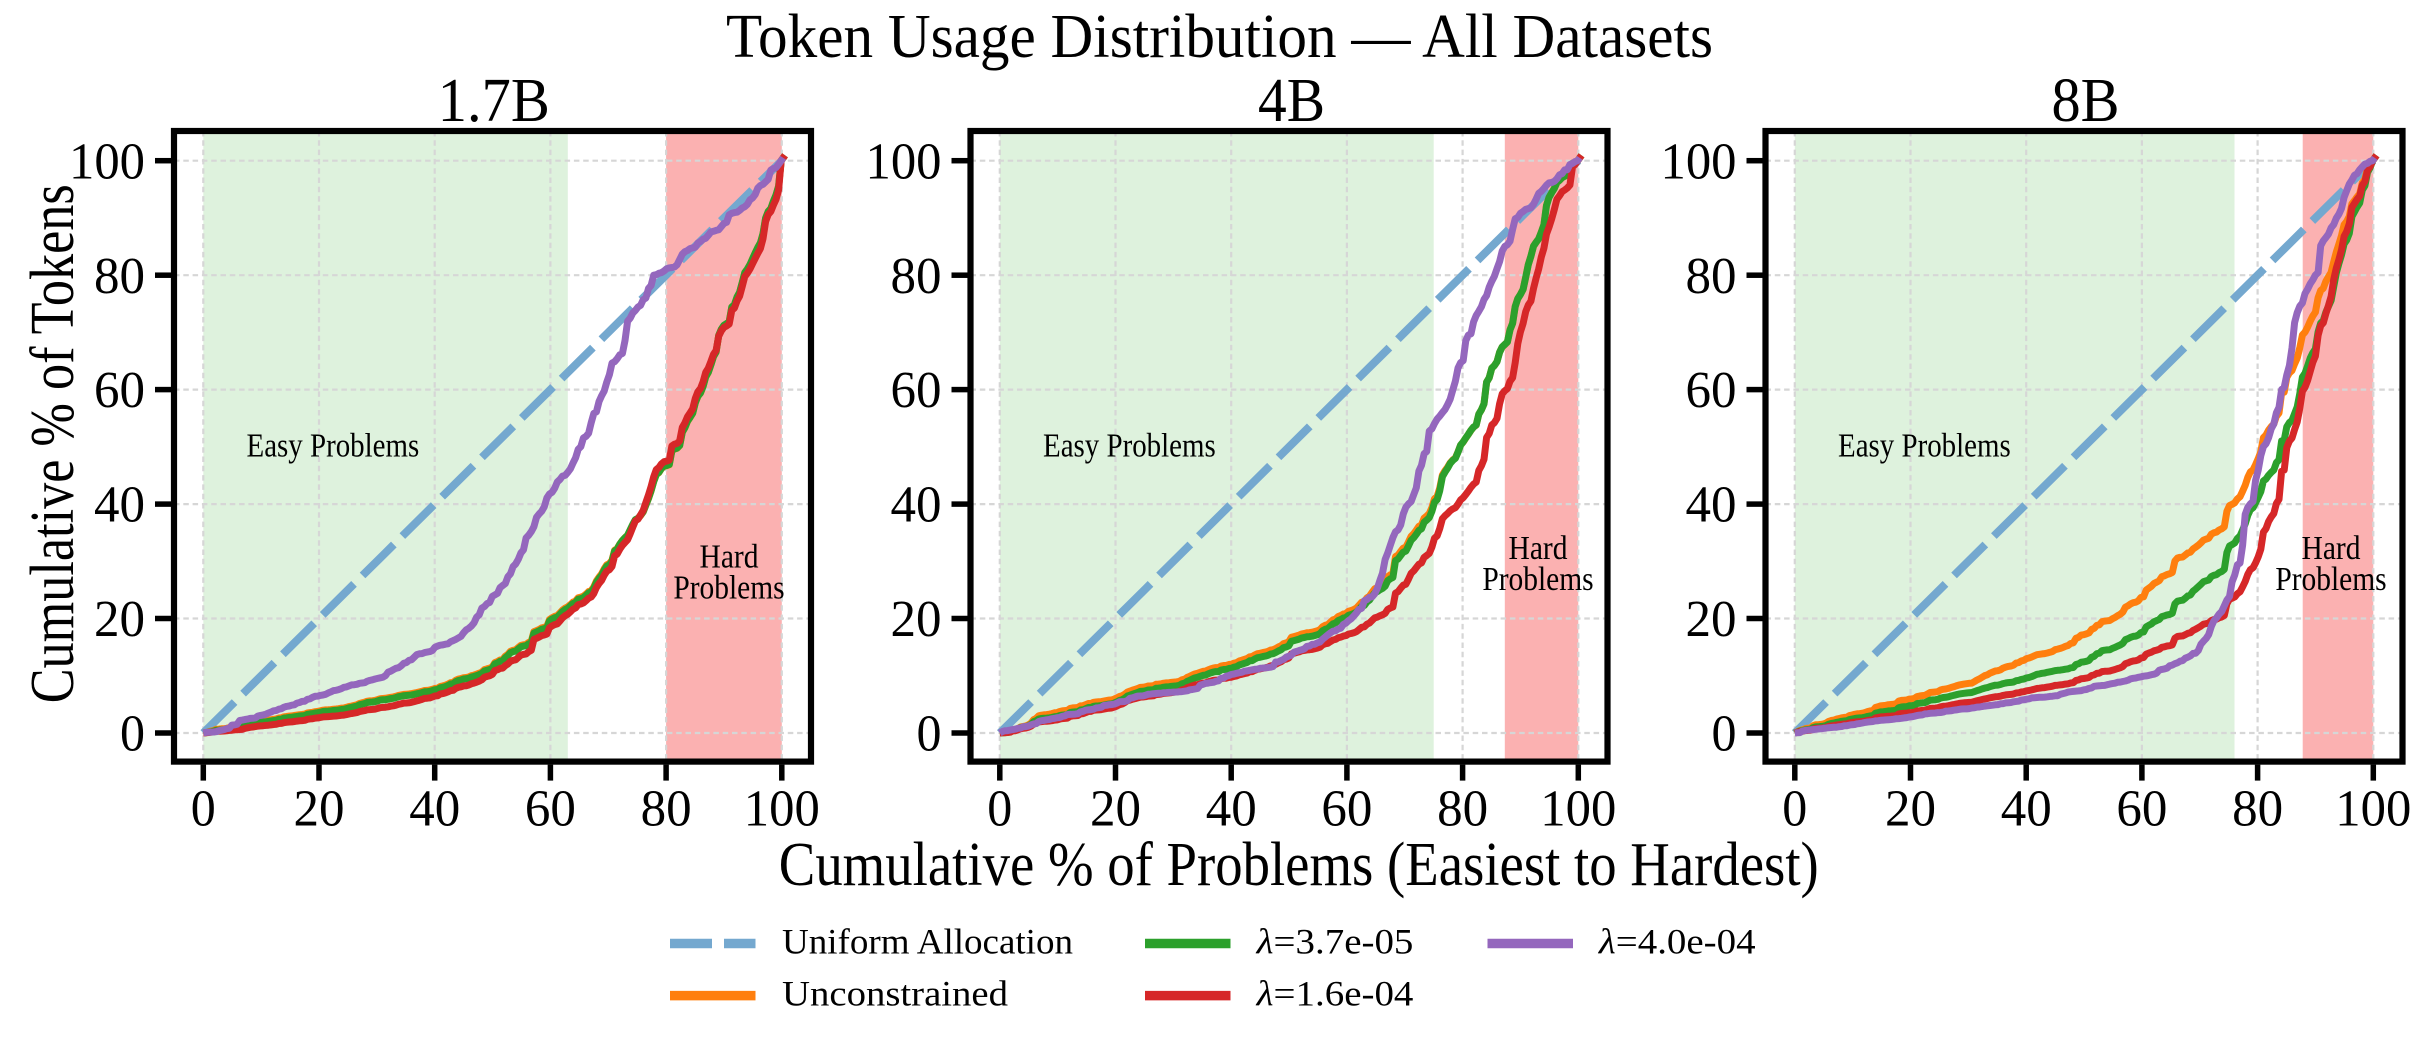 The height and width of the screenshot is (1047, 2425). Describe the element at coordinates (1219, 37) in the screenshot. I see `svg-text:Token Usage Distribution — All: Token Usage Distribution — All Datasets` at that location.